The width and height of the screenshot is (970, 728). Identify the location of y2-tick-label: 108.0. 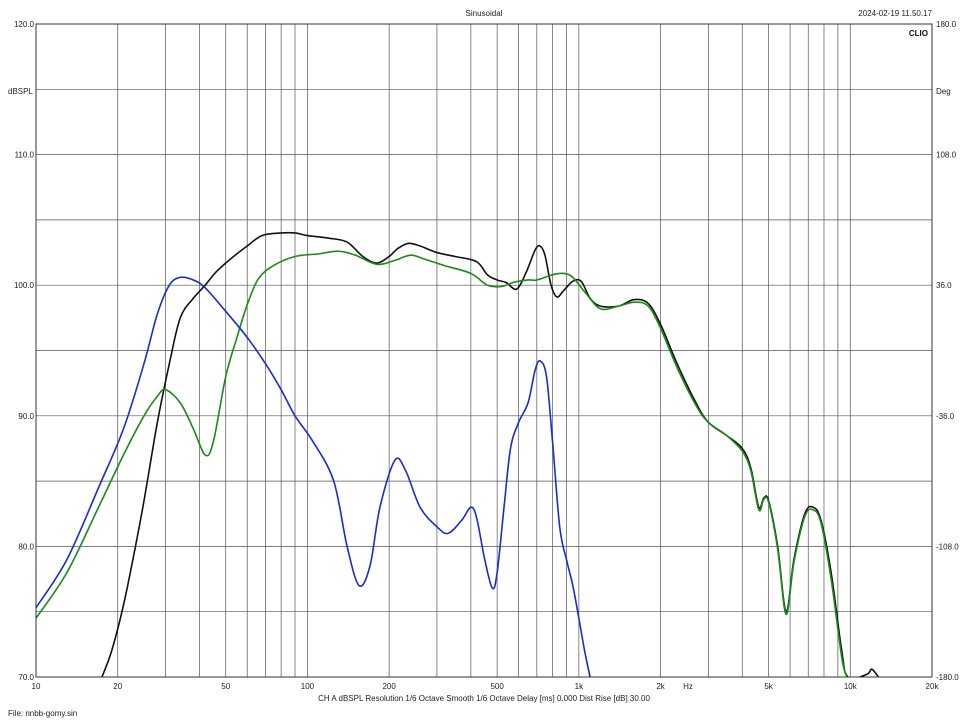
(946, 155).